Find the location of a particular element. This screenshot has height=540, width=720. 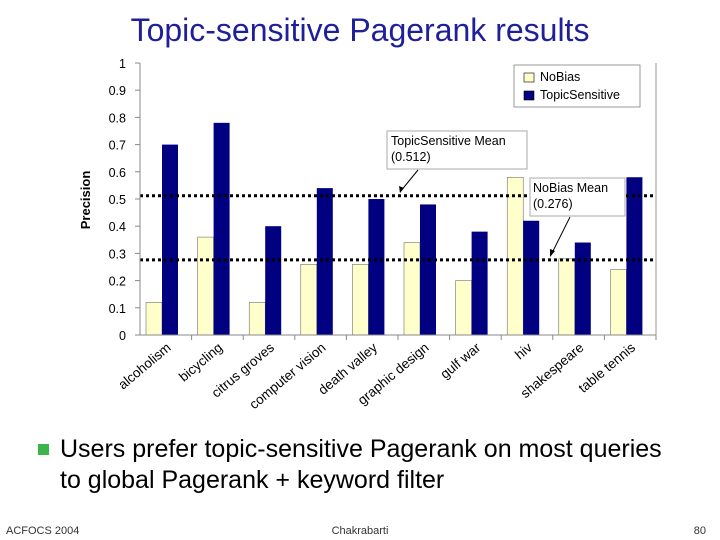

x-tick-label-hiv: hiv is located at coordinates (523, 351).